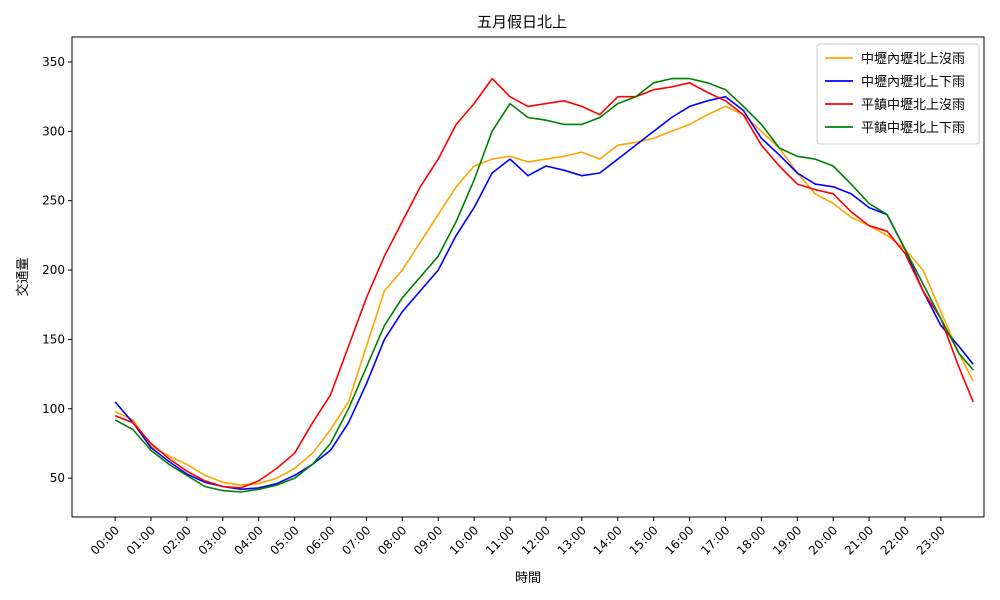 The height and width of the screenshot is (600, 1000). I want to click on y-tick-label: 100, so click(53, 409).